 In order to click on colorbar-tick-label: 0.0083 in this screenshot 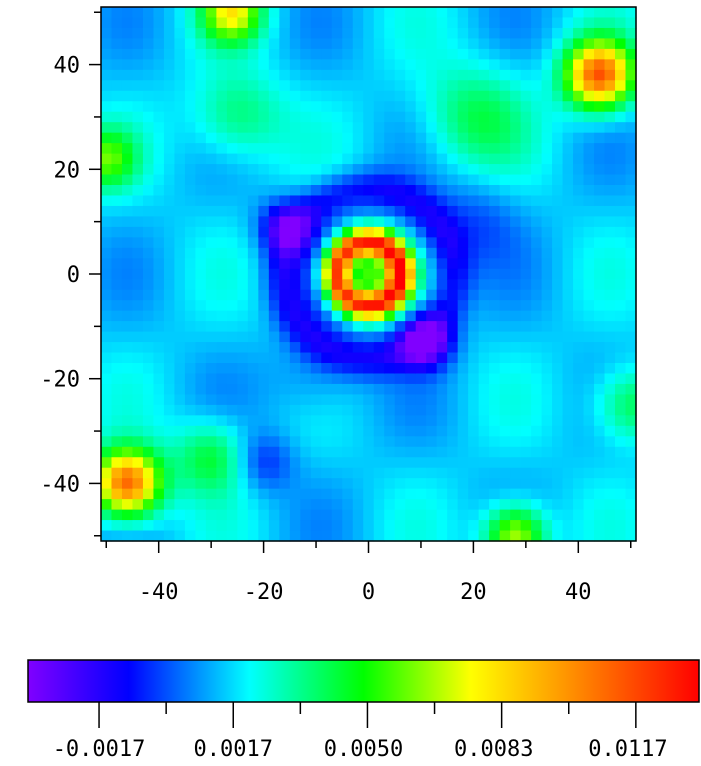, I will do `click(493, 749)`.